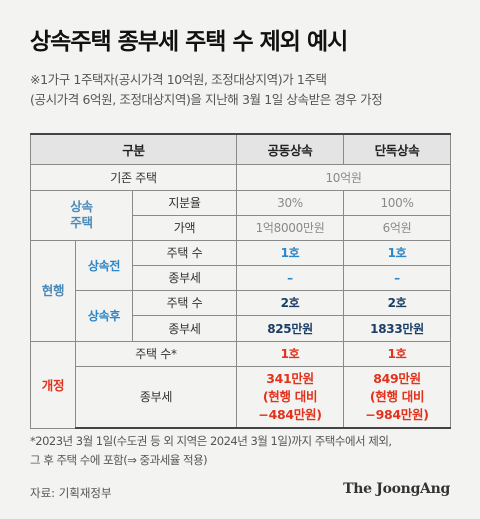 The image size is (480, 519). Describe the element at coordinates (119, 460) in the screenshot. I see `footnote-line-2: 그 후 주택 수에 포함(⇒ 중과세율 적용)` at that location.